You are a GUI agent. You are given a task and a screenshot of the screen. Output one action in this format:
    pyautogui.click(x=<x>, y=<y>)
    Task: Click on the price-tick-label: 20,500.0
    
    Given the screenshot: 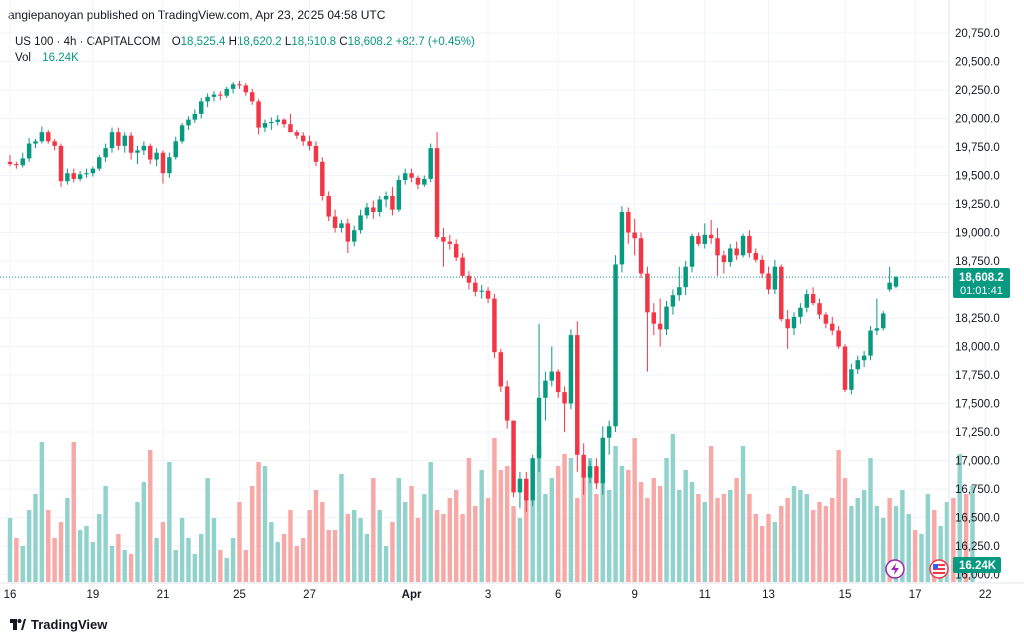 What is the action you would take?
    pyautogui.click(x=977, y=63)
    